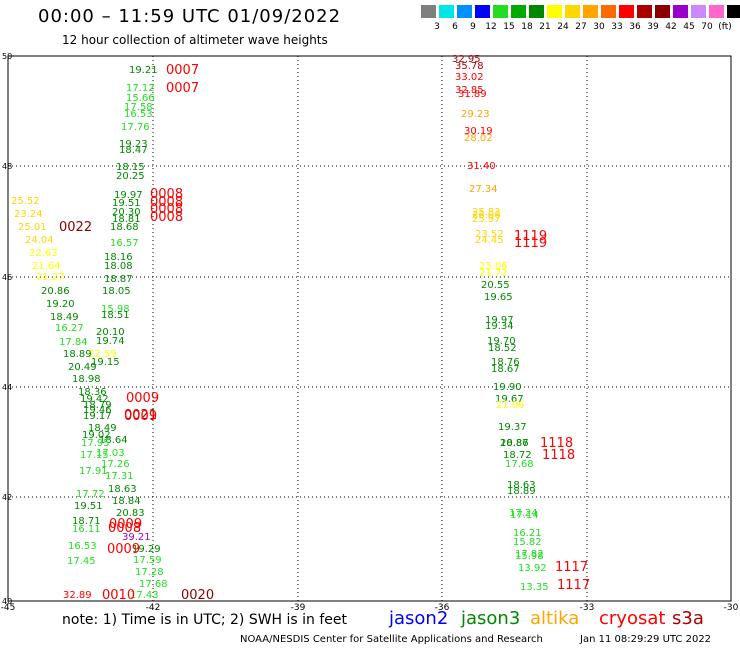  Describe the element at coordinates (126, 212) in the screenshot. I see `wave-height-reading: 20.30` at that location.